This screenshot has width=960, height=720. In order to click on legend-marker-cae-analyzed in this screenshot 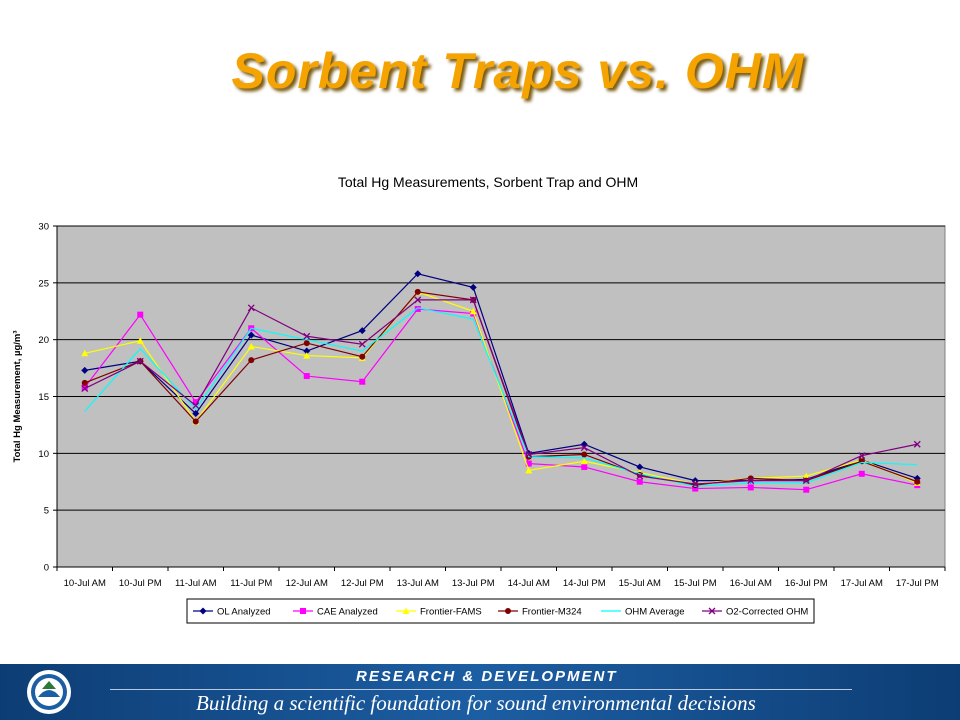, I will do `click(303, 611)`.